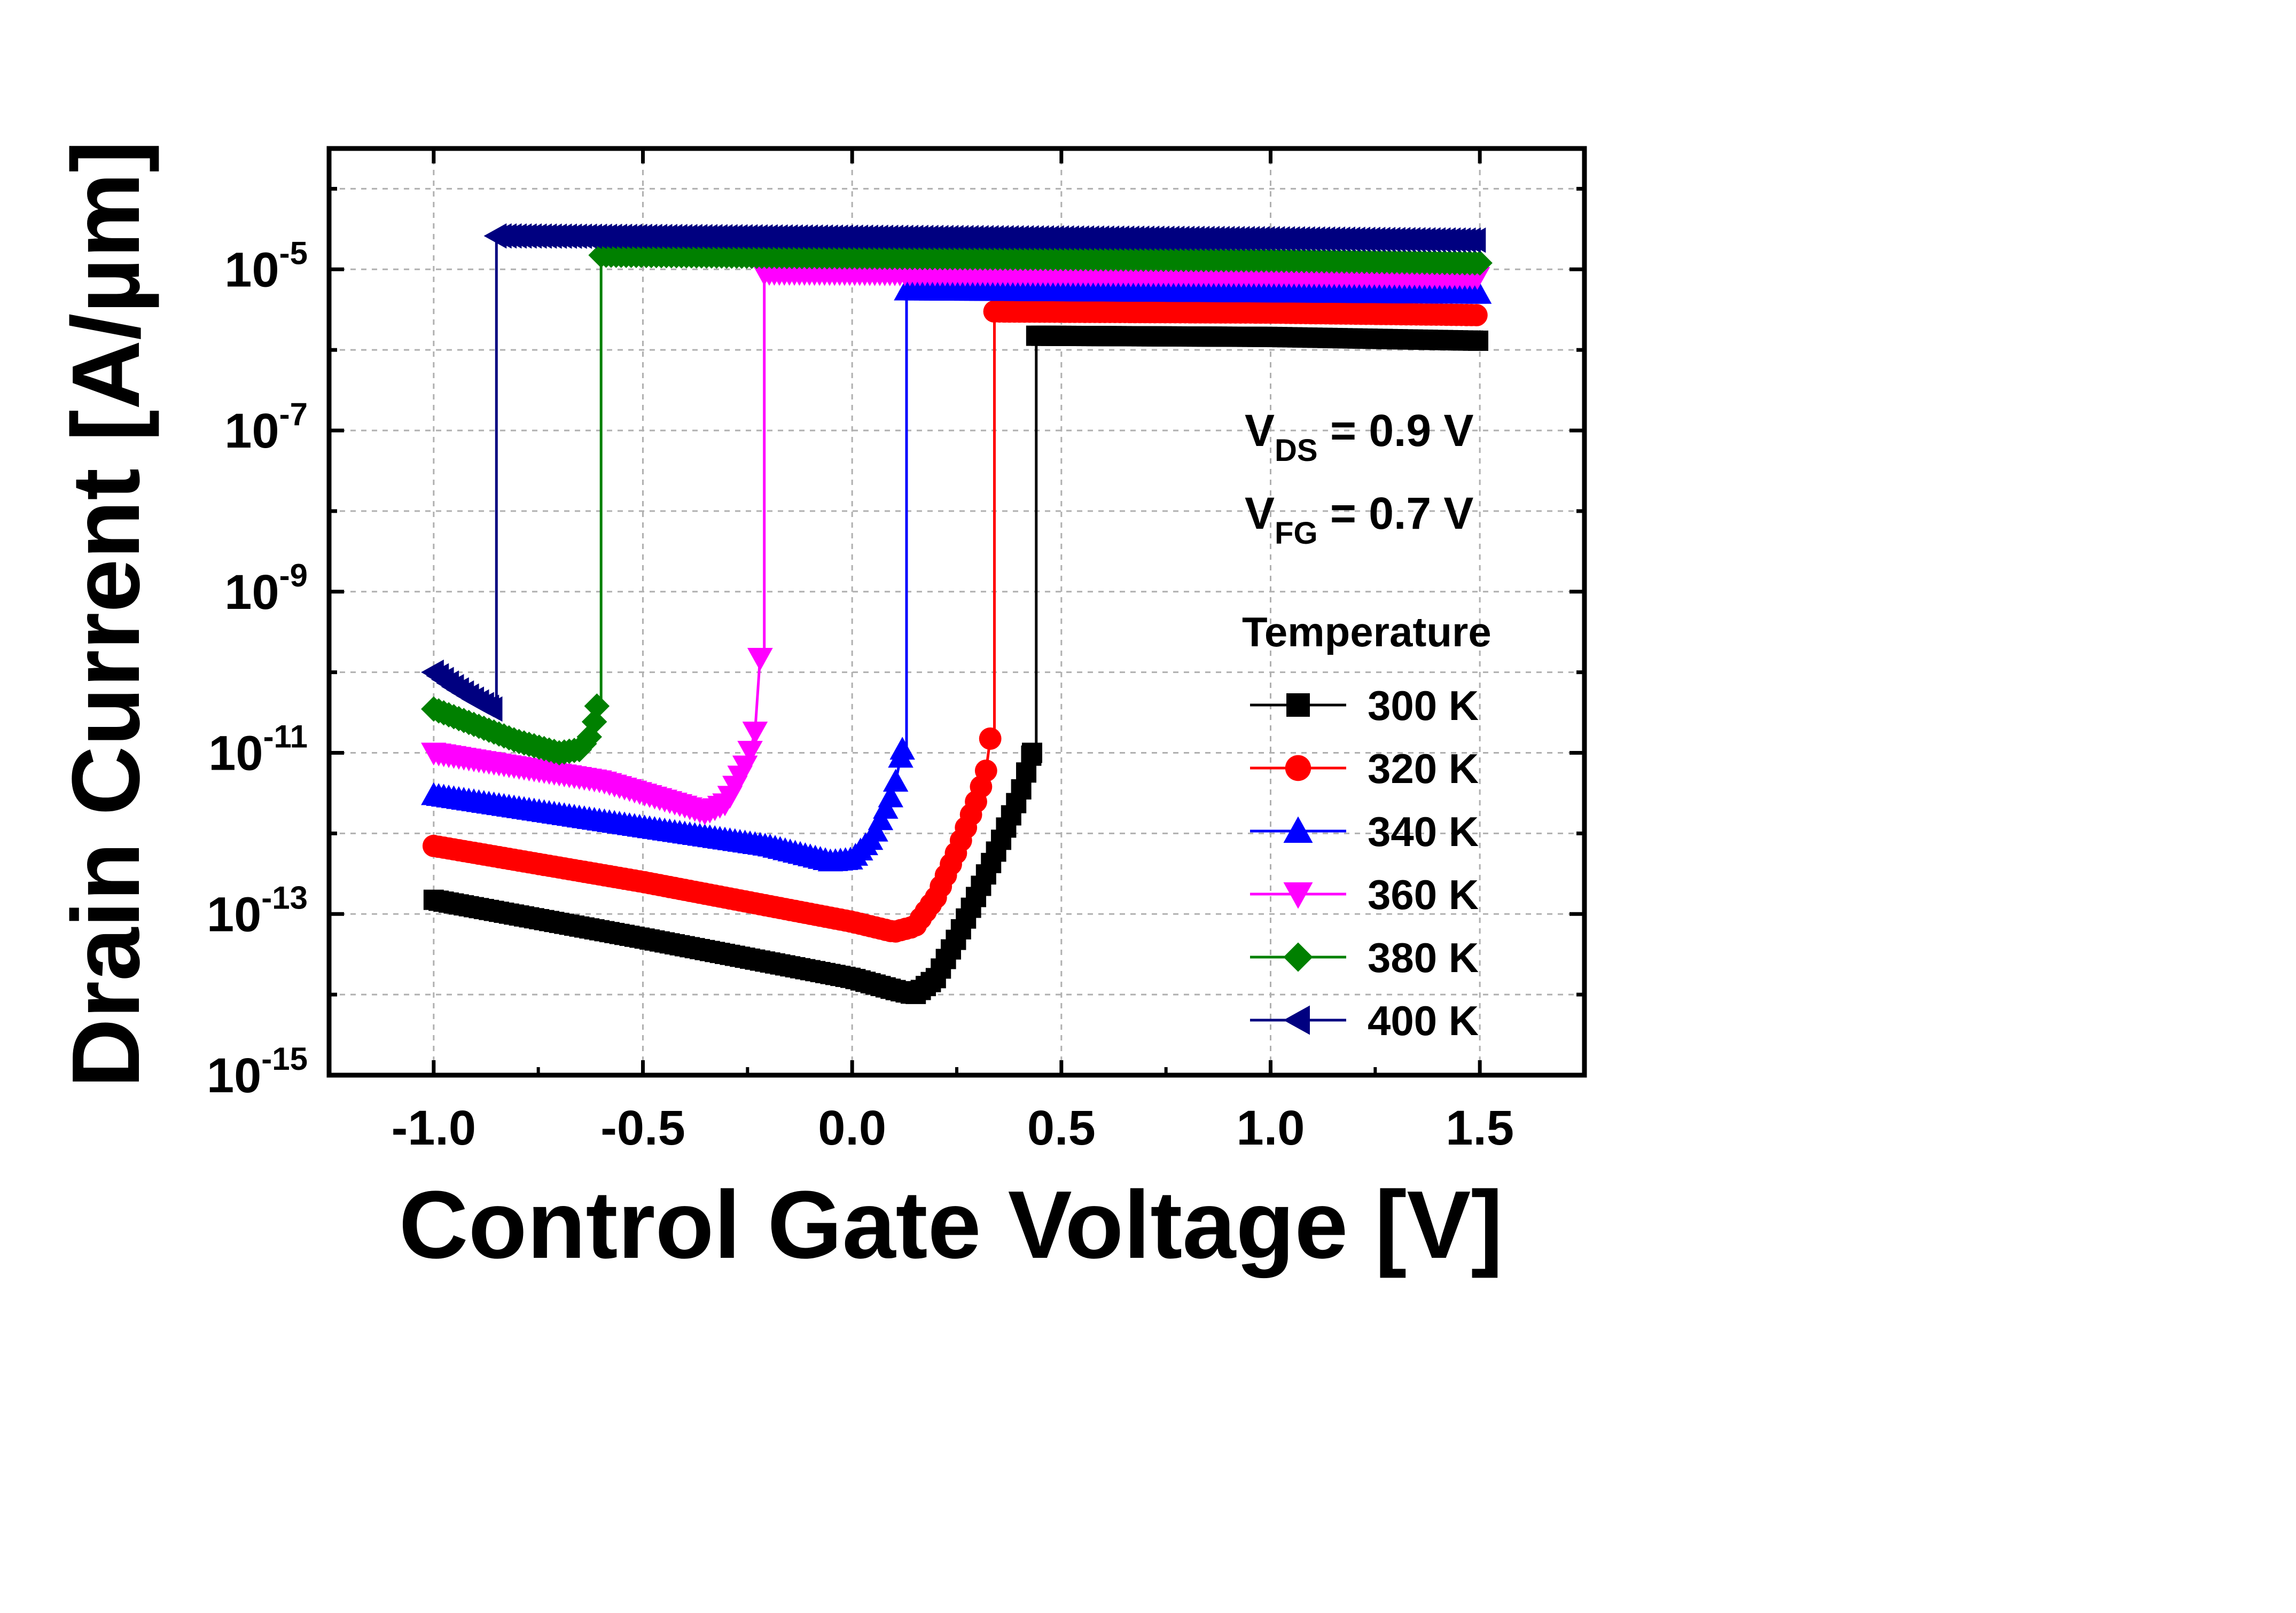 The image size is (2296, 1613). What do you see at coordinates (1424, 894) in the screenshot?
I see `legend-label: 360 K` at bounding box center [1424, 894].